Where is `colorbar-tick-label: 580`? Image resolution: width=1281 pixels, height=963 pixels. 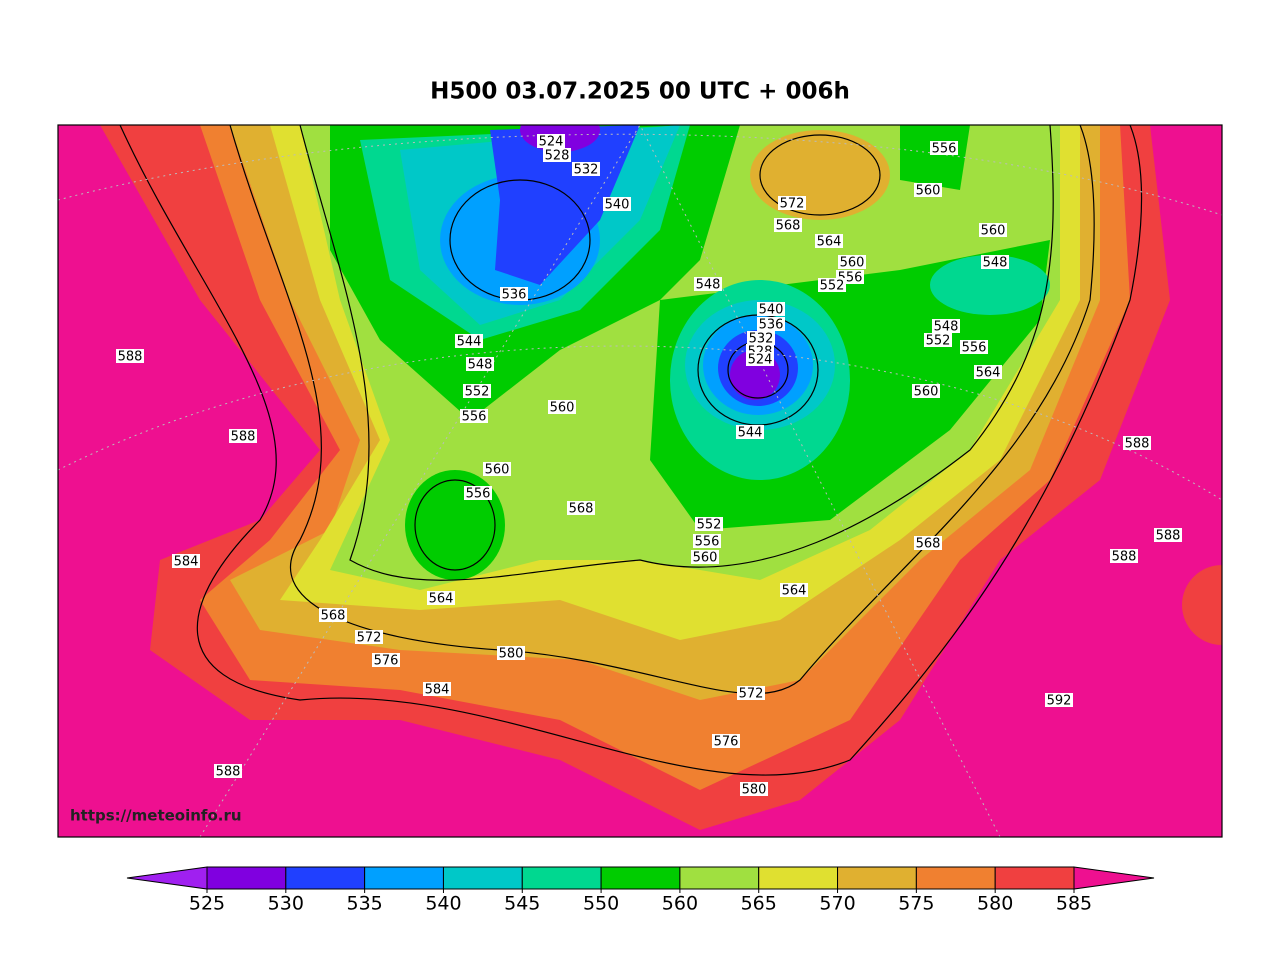 colorbar-tick-label: 580 is located at coordinates (995, 904).